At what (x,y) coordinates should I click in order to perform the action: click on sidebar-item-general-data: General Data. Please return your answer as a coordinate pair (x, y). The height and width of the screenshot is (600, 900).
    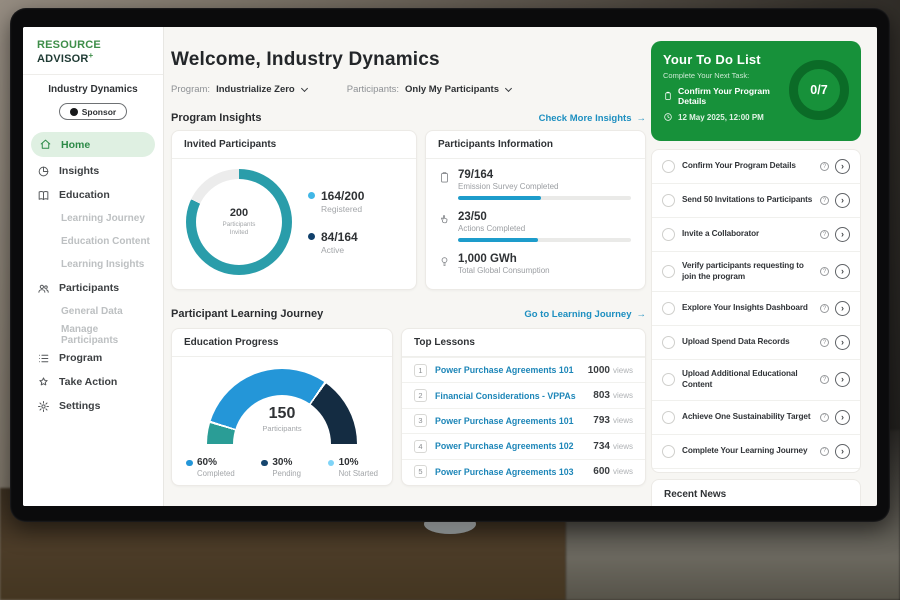
    Looking at the image, I should click on (93, 311).